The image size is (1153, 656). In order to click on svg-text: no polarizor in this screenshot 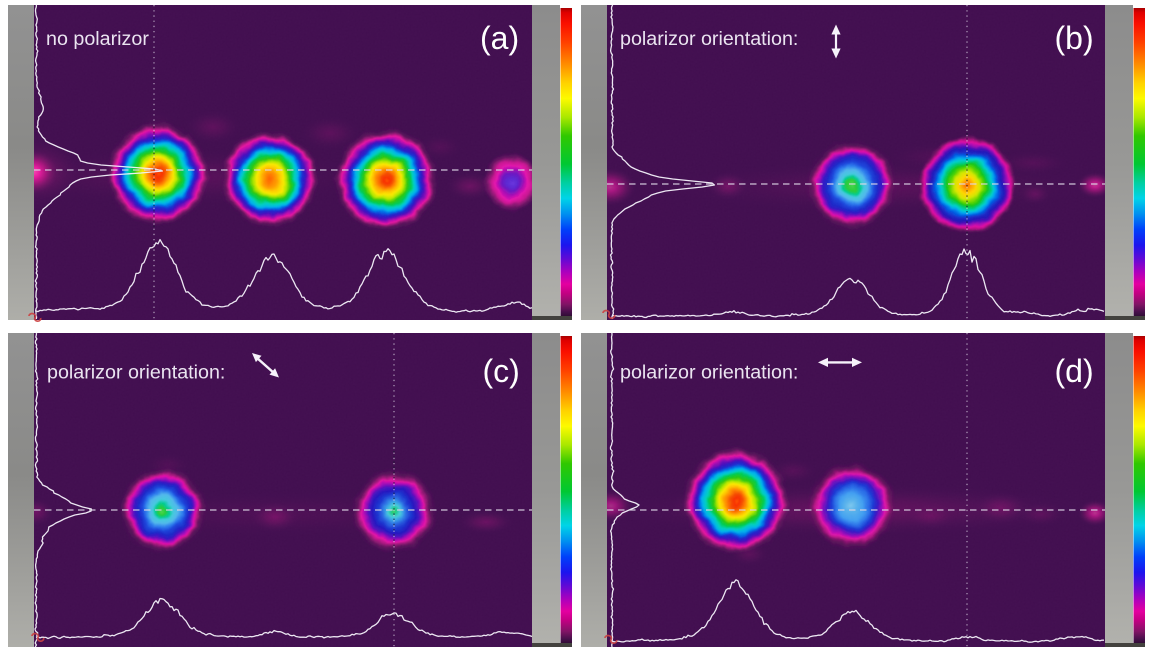, I will do `click(97, 39)`.